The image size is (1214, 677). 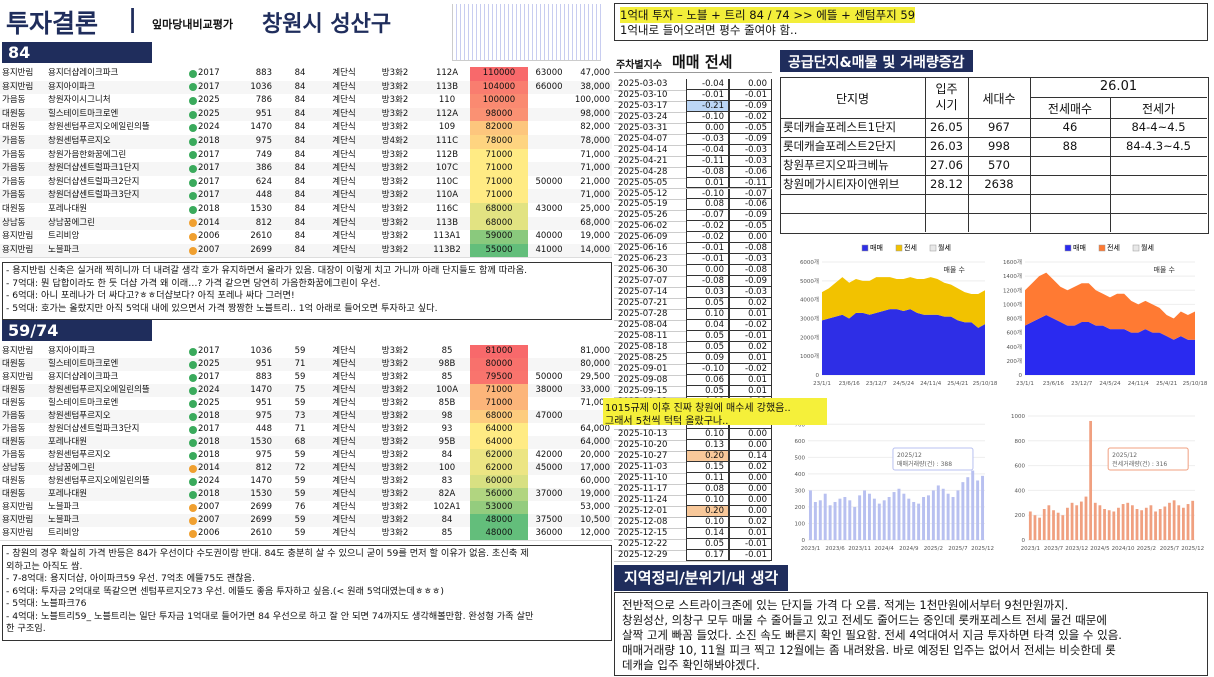 What do you see at coordinates (26, 628) in the screenshot?
I see `note-line: 한 구조임.` at bounding box center [26, 628].